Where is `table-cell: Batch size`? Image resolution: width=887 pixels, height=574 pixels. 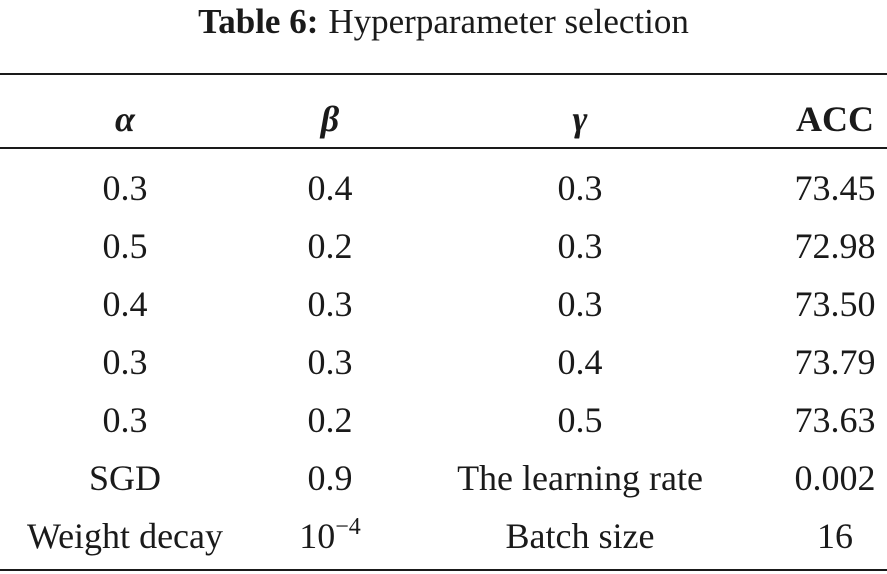
table-cell: Batch size is located at coordinates (580, 536).